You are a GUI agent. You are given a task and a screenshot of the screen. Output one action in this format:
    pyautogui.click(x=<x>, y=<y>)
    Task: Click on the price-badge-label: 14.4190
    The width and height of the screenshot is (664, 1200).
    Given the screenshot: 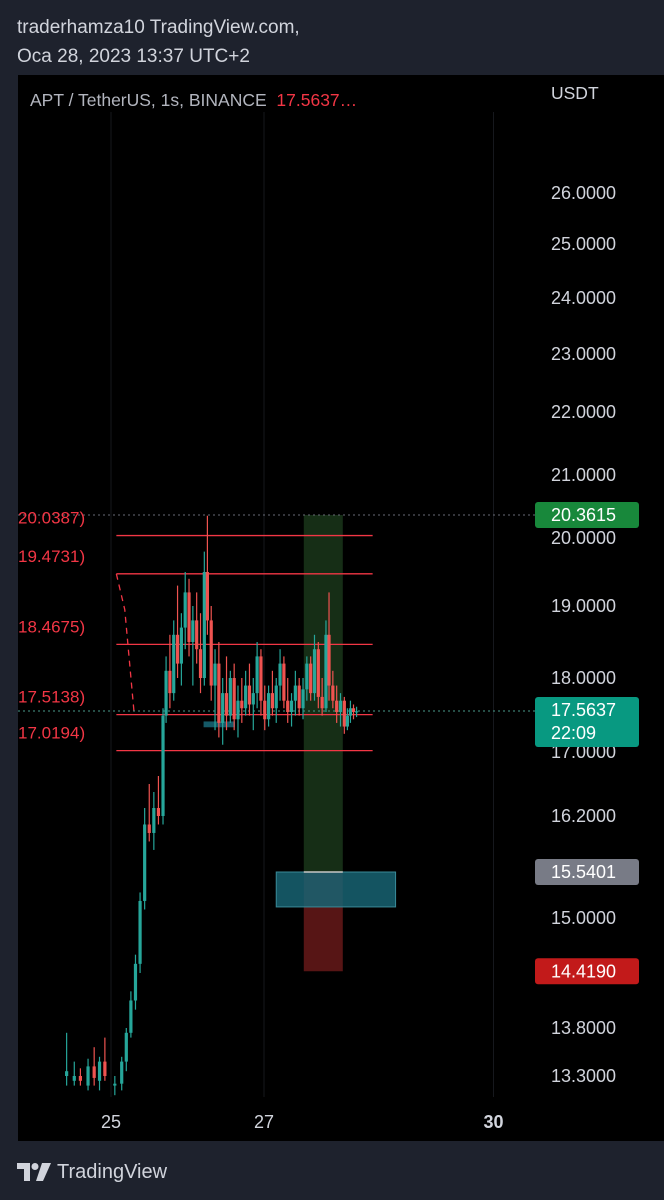 What is the action you would take?
    pyautogui.click(x=583, y=971)
    